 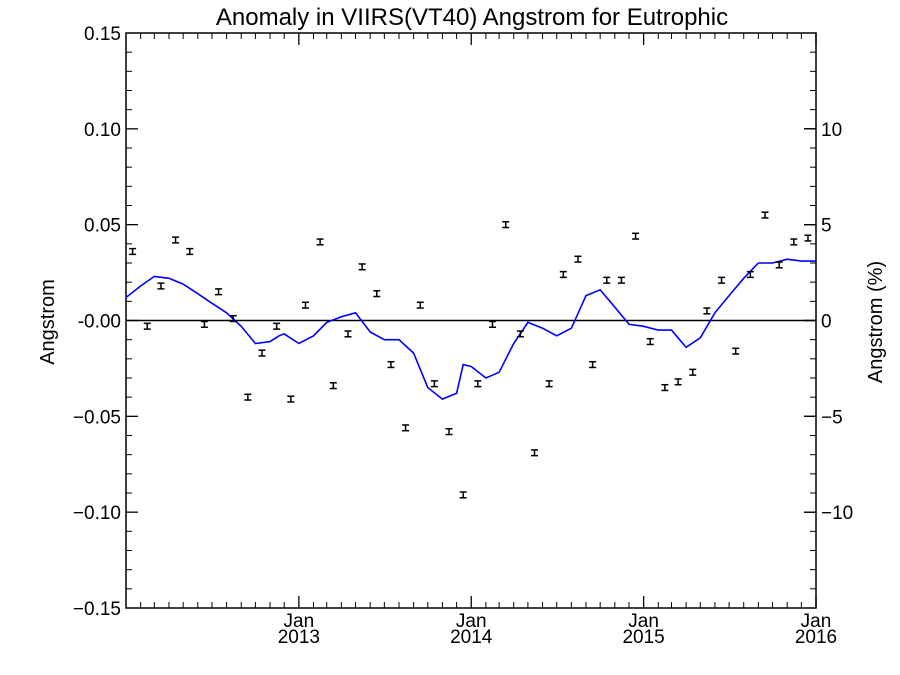 What do you see at coordinates (102, 130) in the screenshot?
I see `y-left-tick-label: 0.10` at bounding box center [102, 130].